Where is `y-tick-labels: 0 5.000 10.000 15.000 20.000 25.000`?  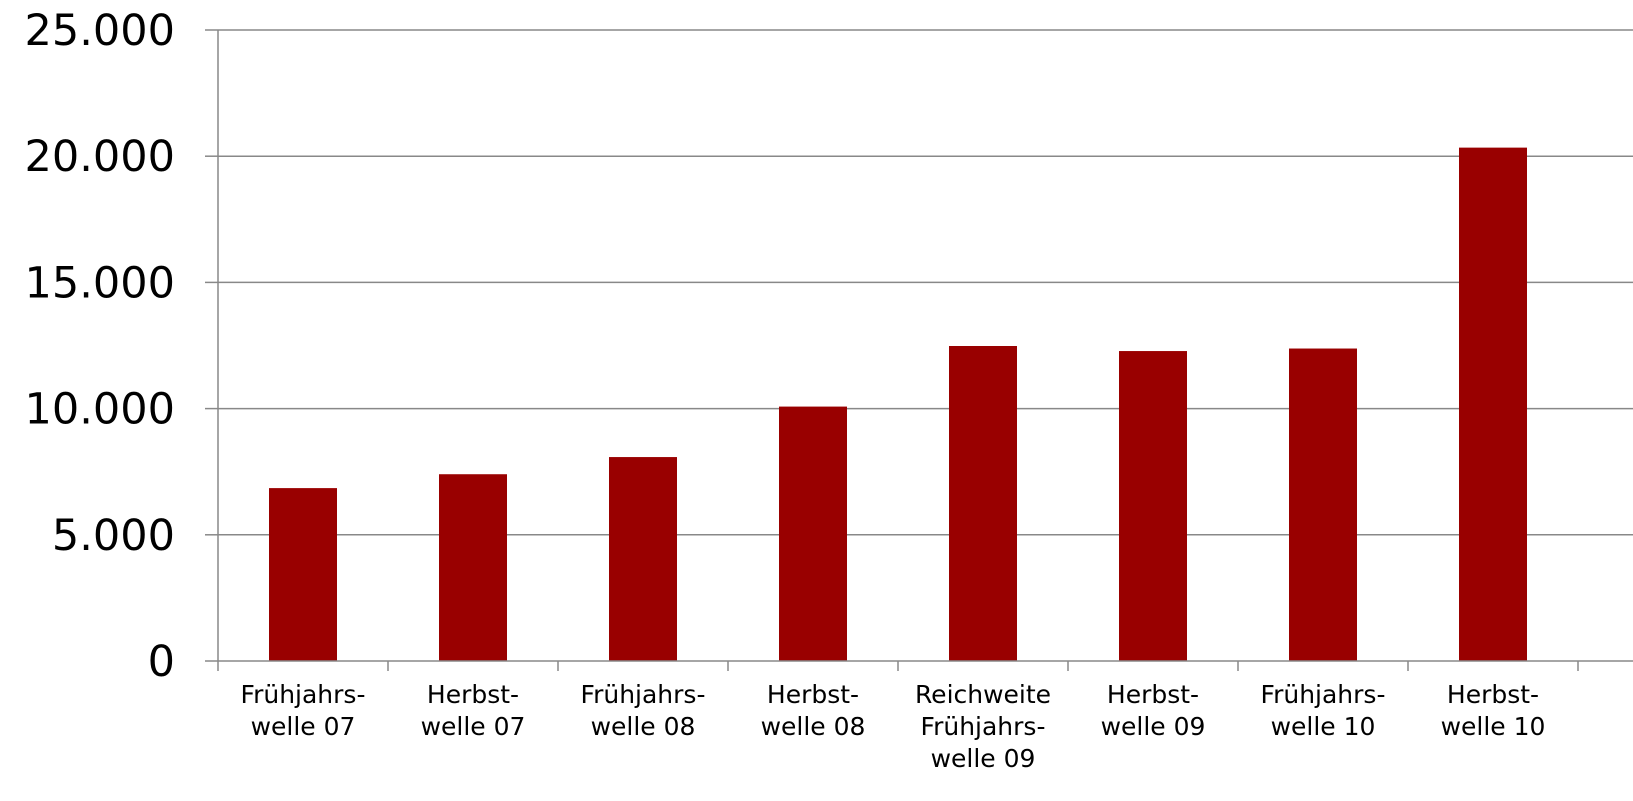
y-tick-labels: 0 5.000 10.000 15.000 20.000 25.000 is located at coordinates (100, 346).